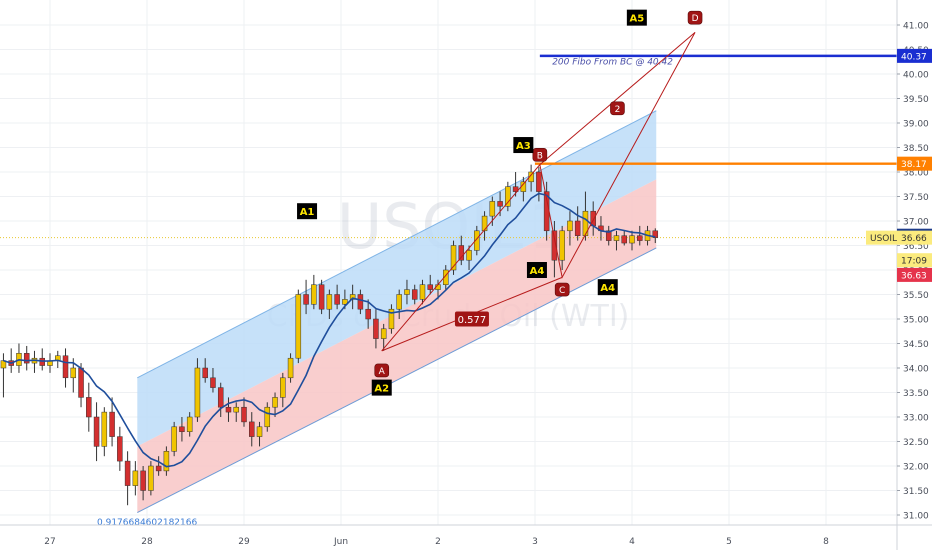  What do you see at coordinates (916, 149) in the screenshot?
I see `price-tick-label: 38.50` at bounding box center [916, 149].